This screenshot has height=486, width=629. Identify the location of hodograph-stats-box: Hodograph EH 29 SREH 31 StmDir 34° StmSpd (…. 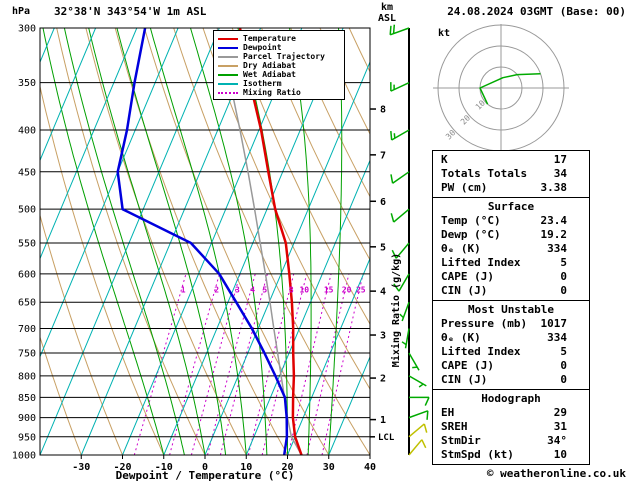
(511, 427).